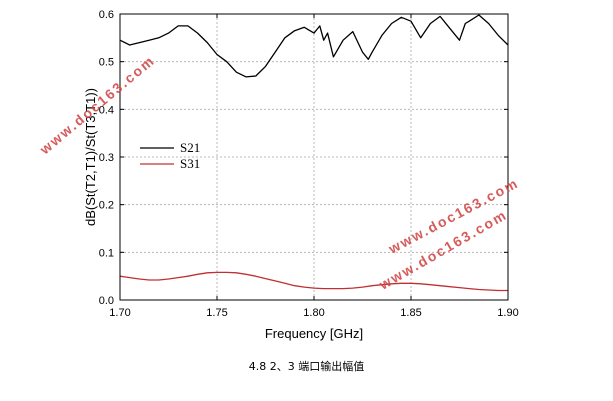 This screenshot has width=613, height=401. Describe the element at coordinates (216, 313) in the screenshot. I see `x-tick-label: 1.75` at that location.